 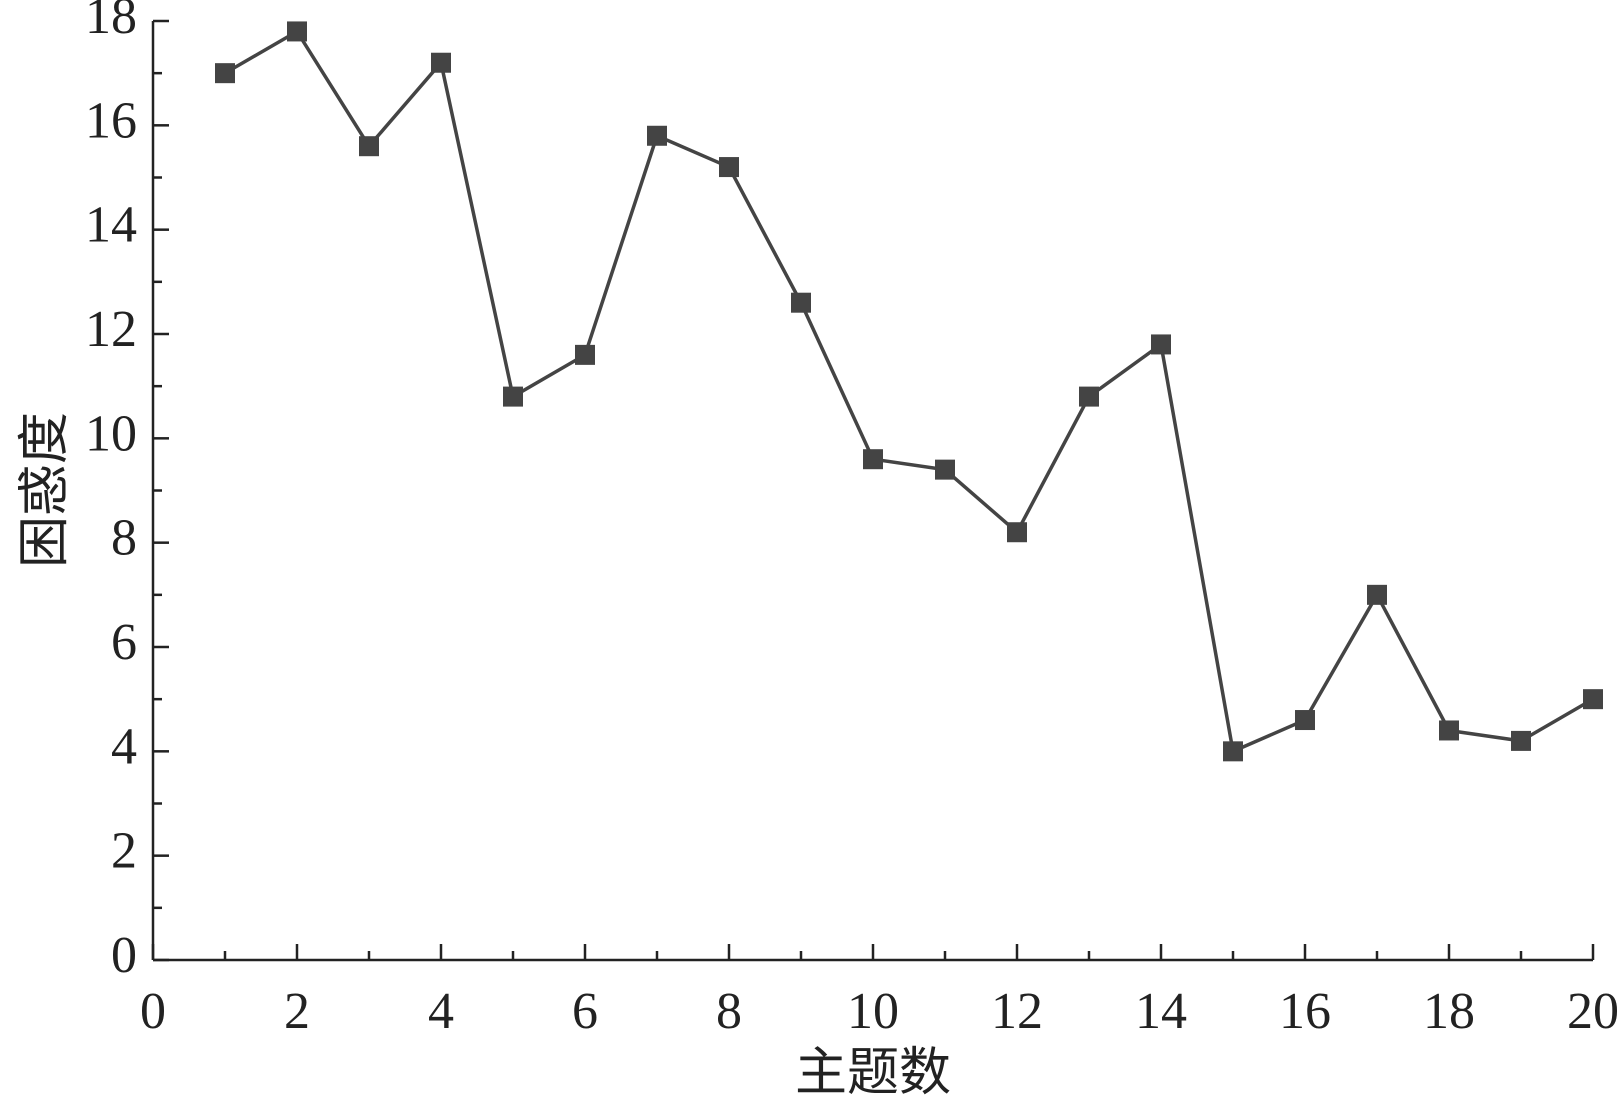 I want to click on x-tick-label: 14, so click(x=1161, y=1011).